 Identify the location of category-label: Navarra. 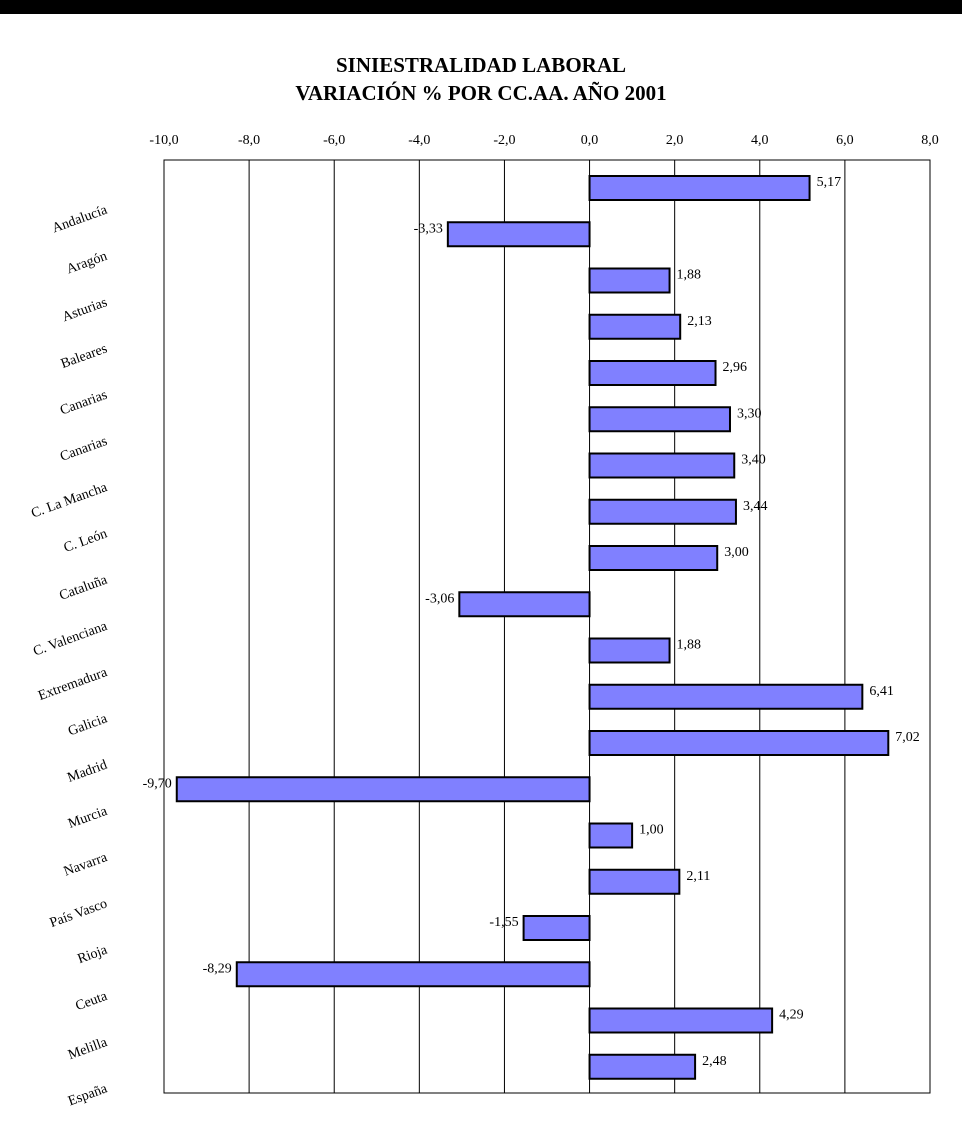
(86, 865).